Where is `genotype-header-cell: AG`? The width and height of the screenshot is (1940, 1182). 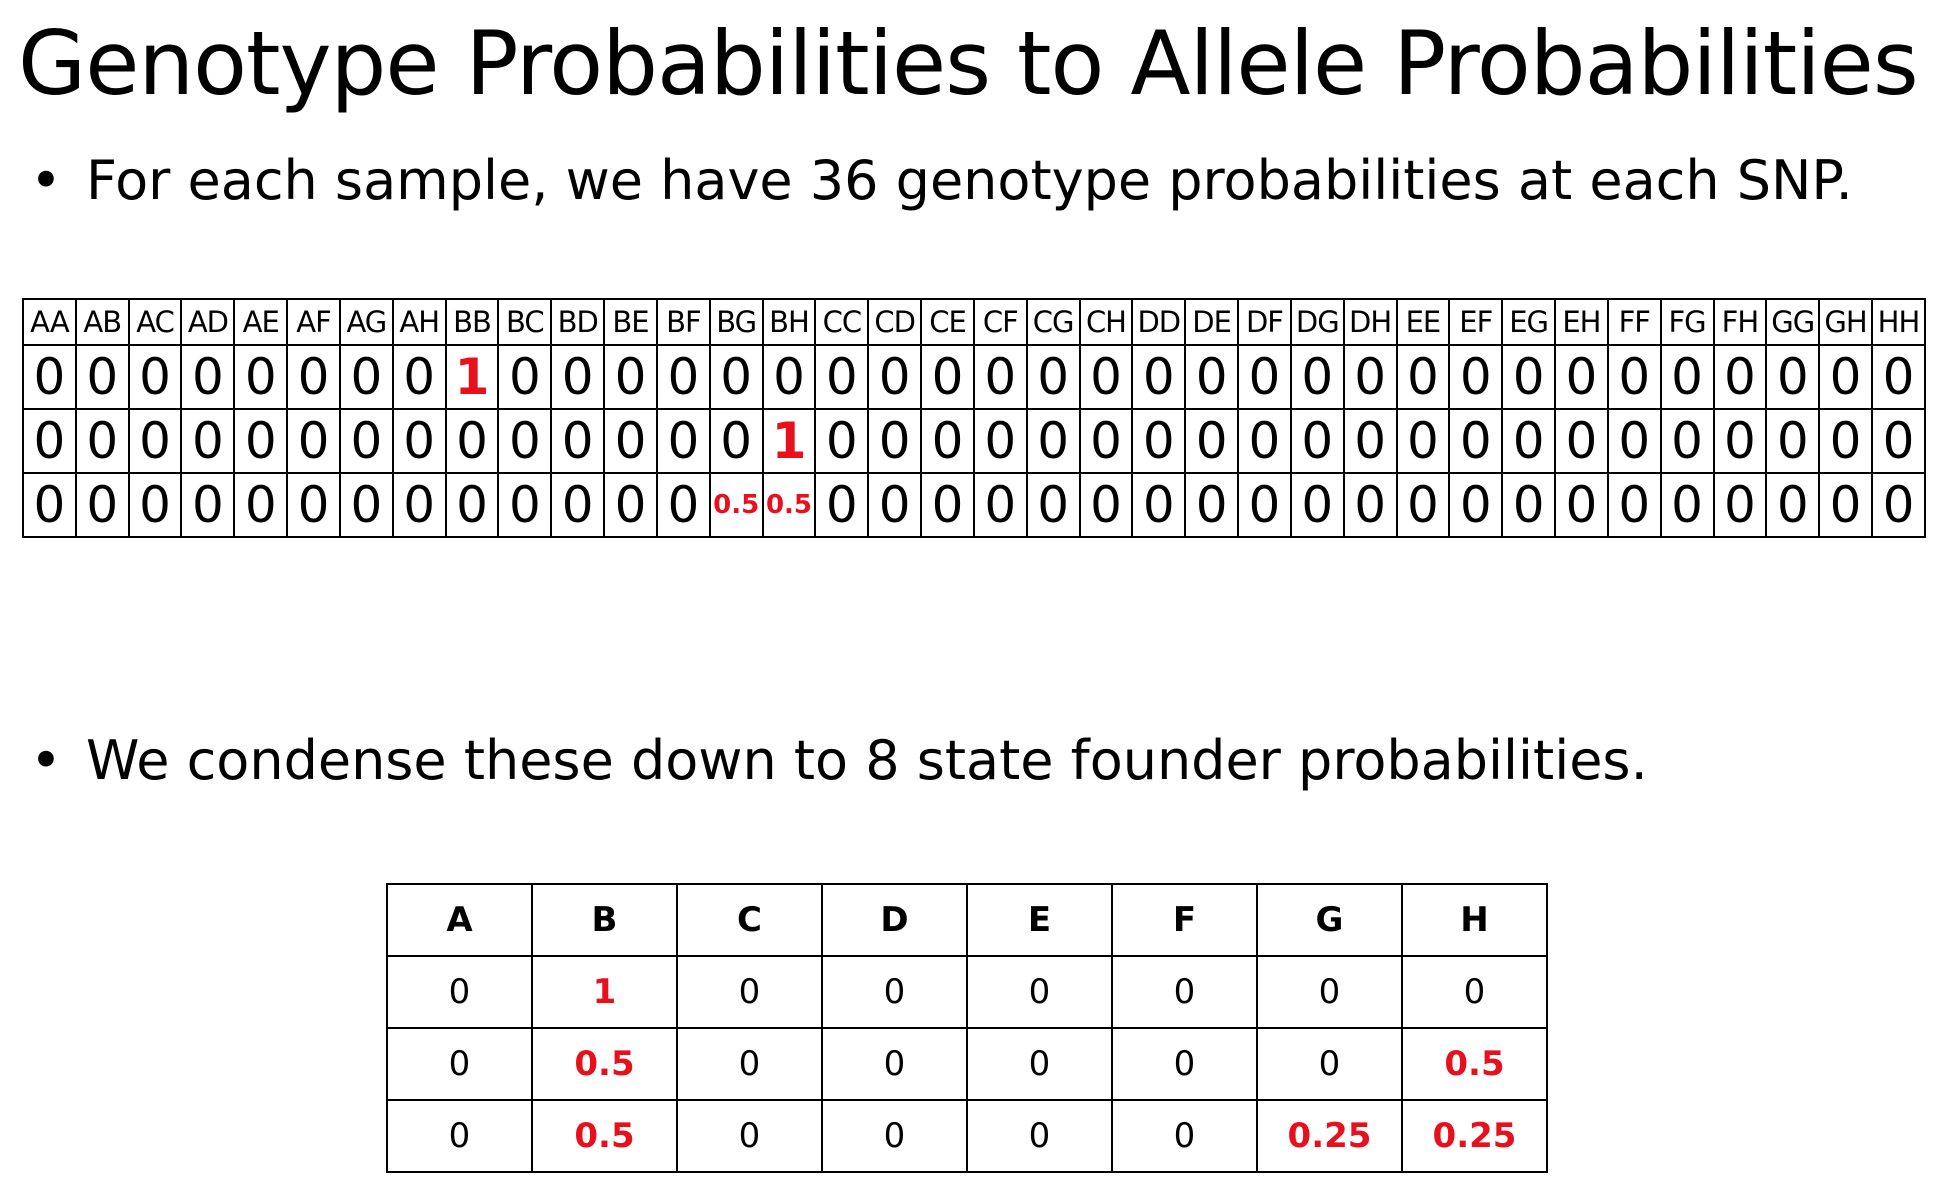 genotype-header-cell: AG is located at coordinates (366, 322).